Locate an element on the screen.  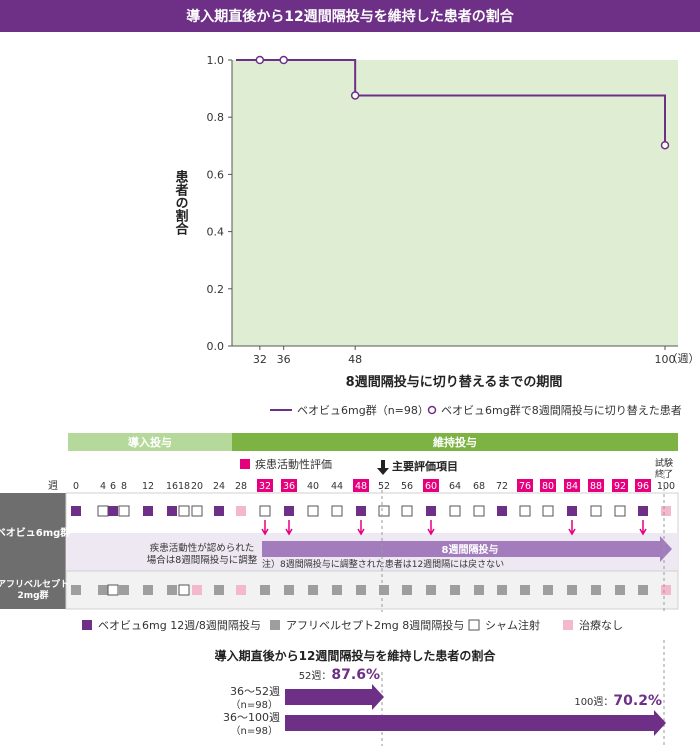
maintenance-phase-bar is located at coordinates (455, 442).